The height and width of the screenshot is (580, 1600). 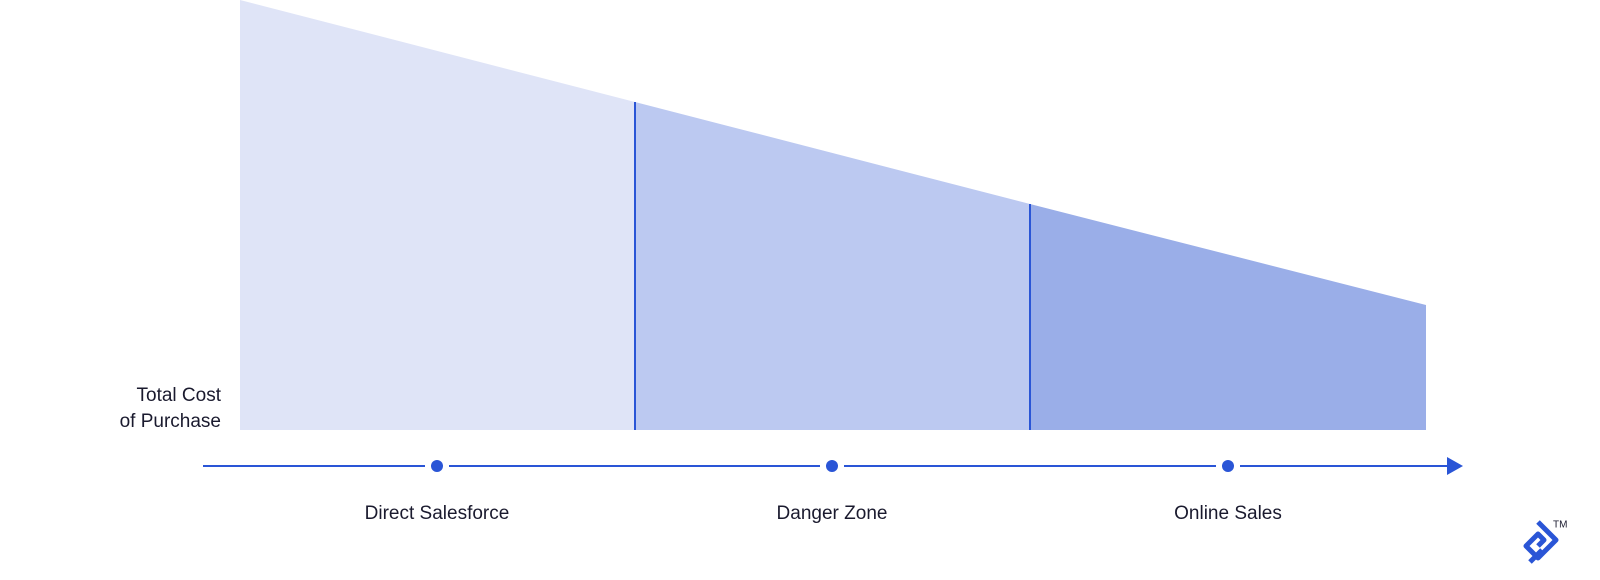 What do you see at coordinates (1541, 542) in the screenshot?
I see `logo` at bounding box center [1541, 542].